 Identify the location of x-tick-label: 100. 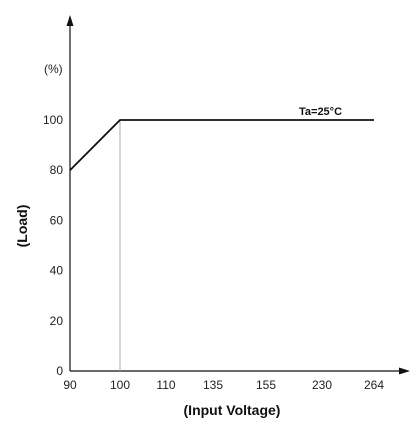
(120, 385).